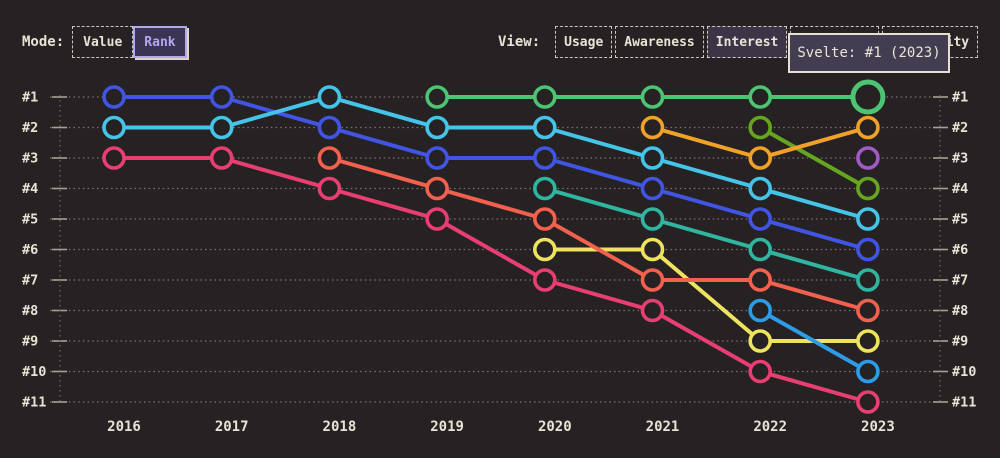 Image resolution: width=1000 pixels, height=458 pixels. What do you see at coordinates (652, 310) in the screenshot?
I see `point-rose-2021` at bounding box center [652, 310].